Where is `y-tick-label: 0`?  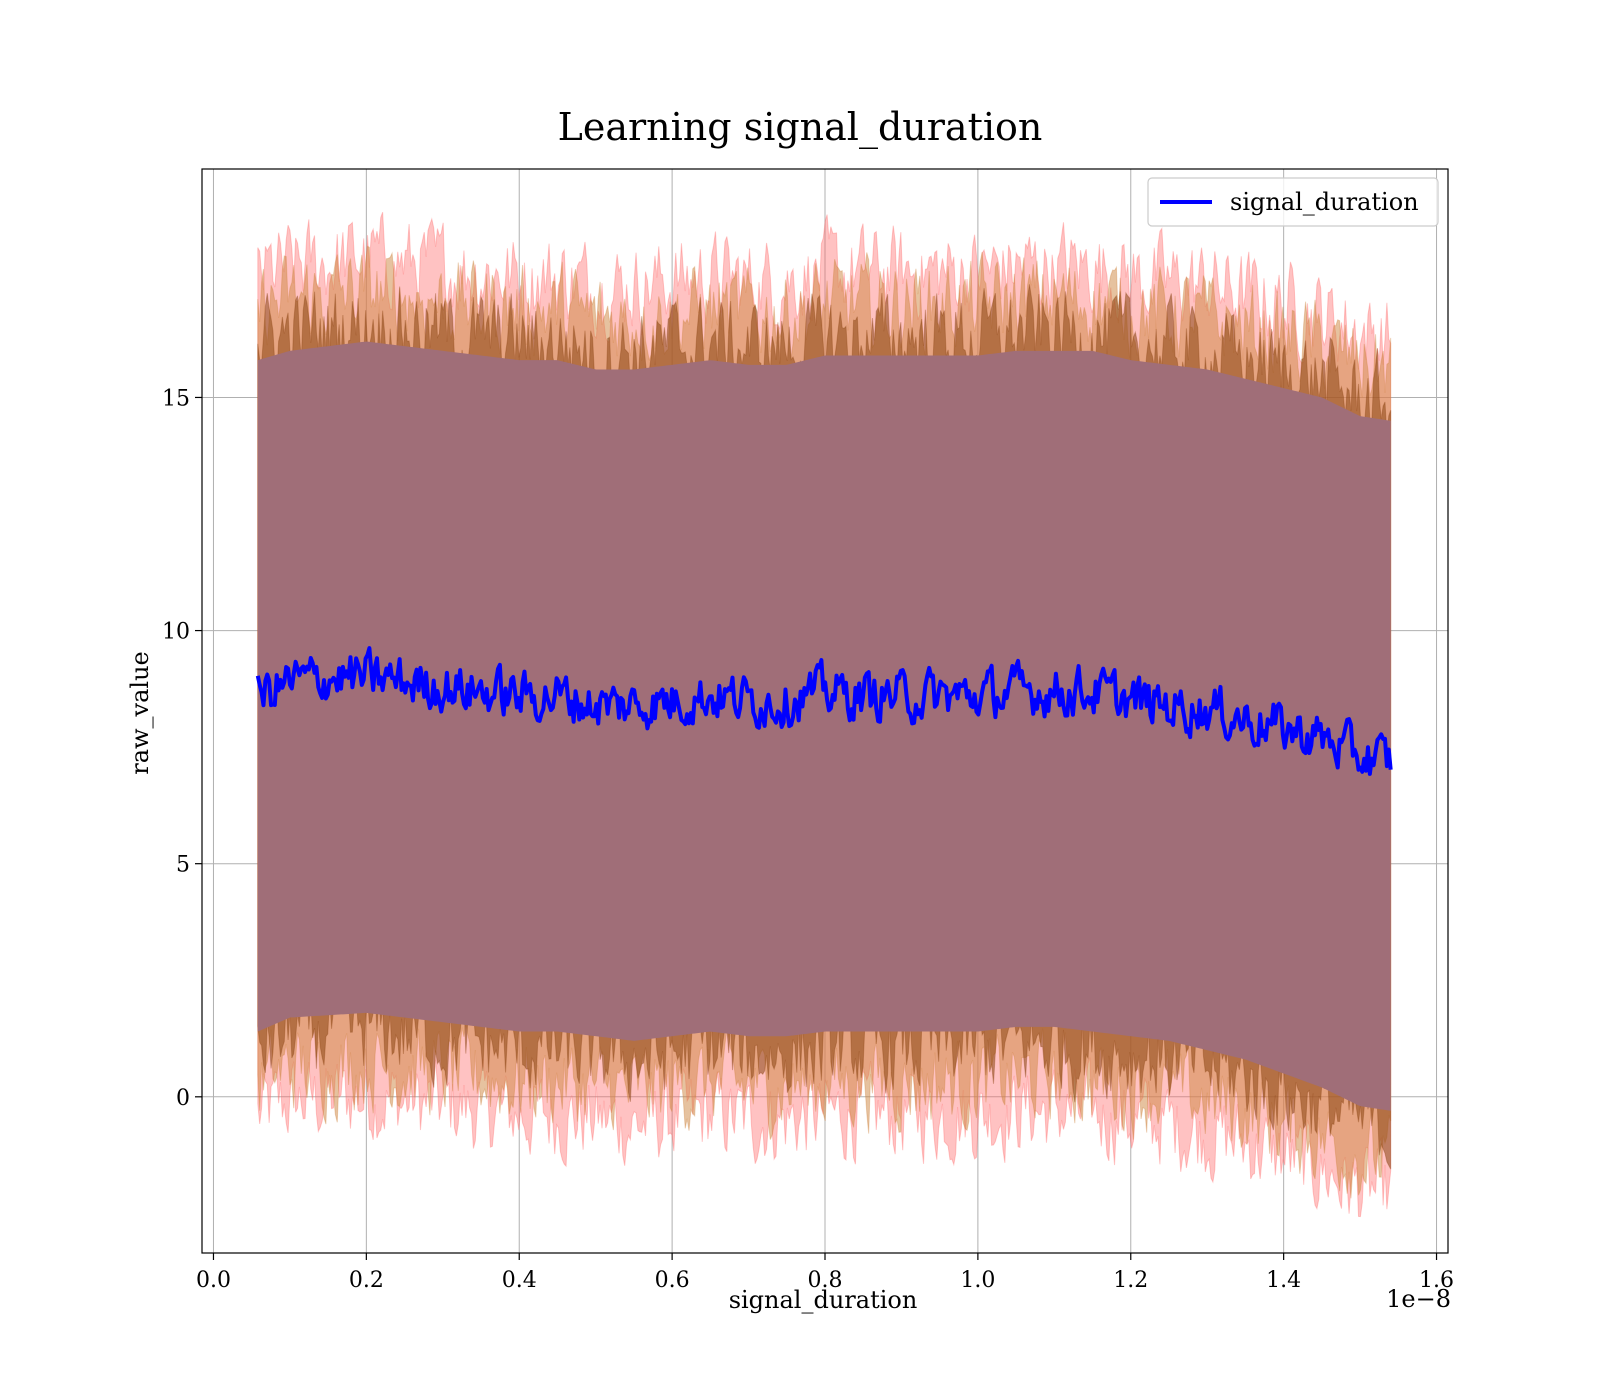 y-tick-label: 0 is located at coordinates (183, 1098).